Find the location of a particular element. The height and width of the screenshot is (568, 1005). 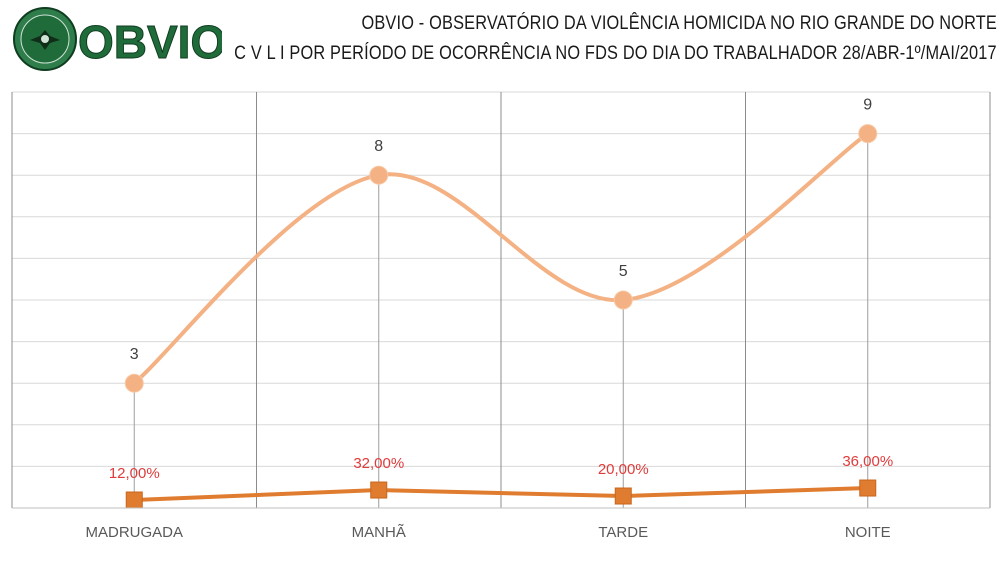

obvio-logo-graphic: OBVIO is located at coordinates (120, 39).